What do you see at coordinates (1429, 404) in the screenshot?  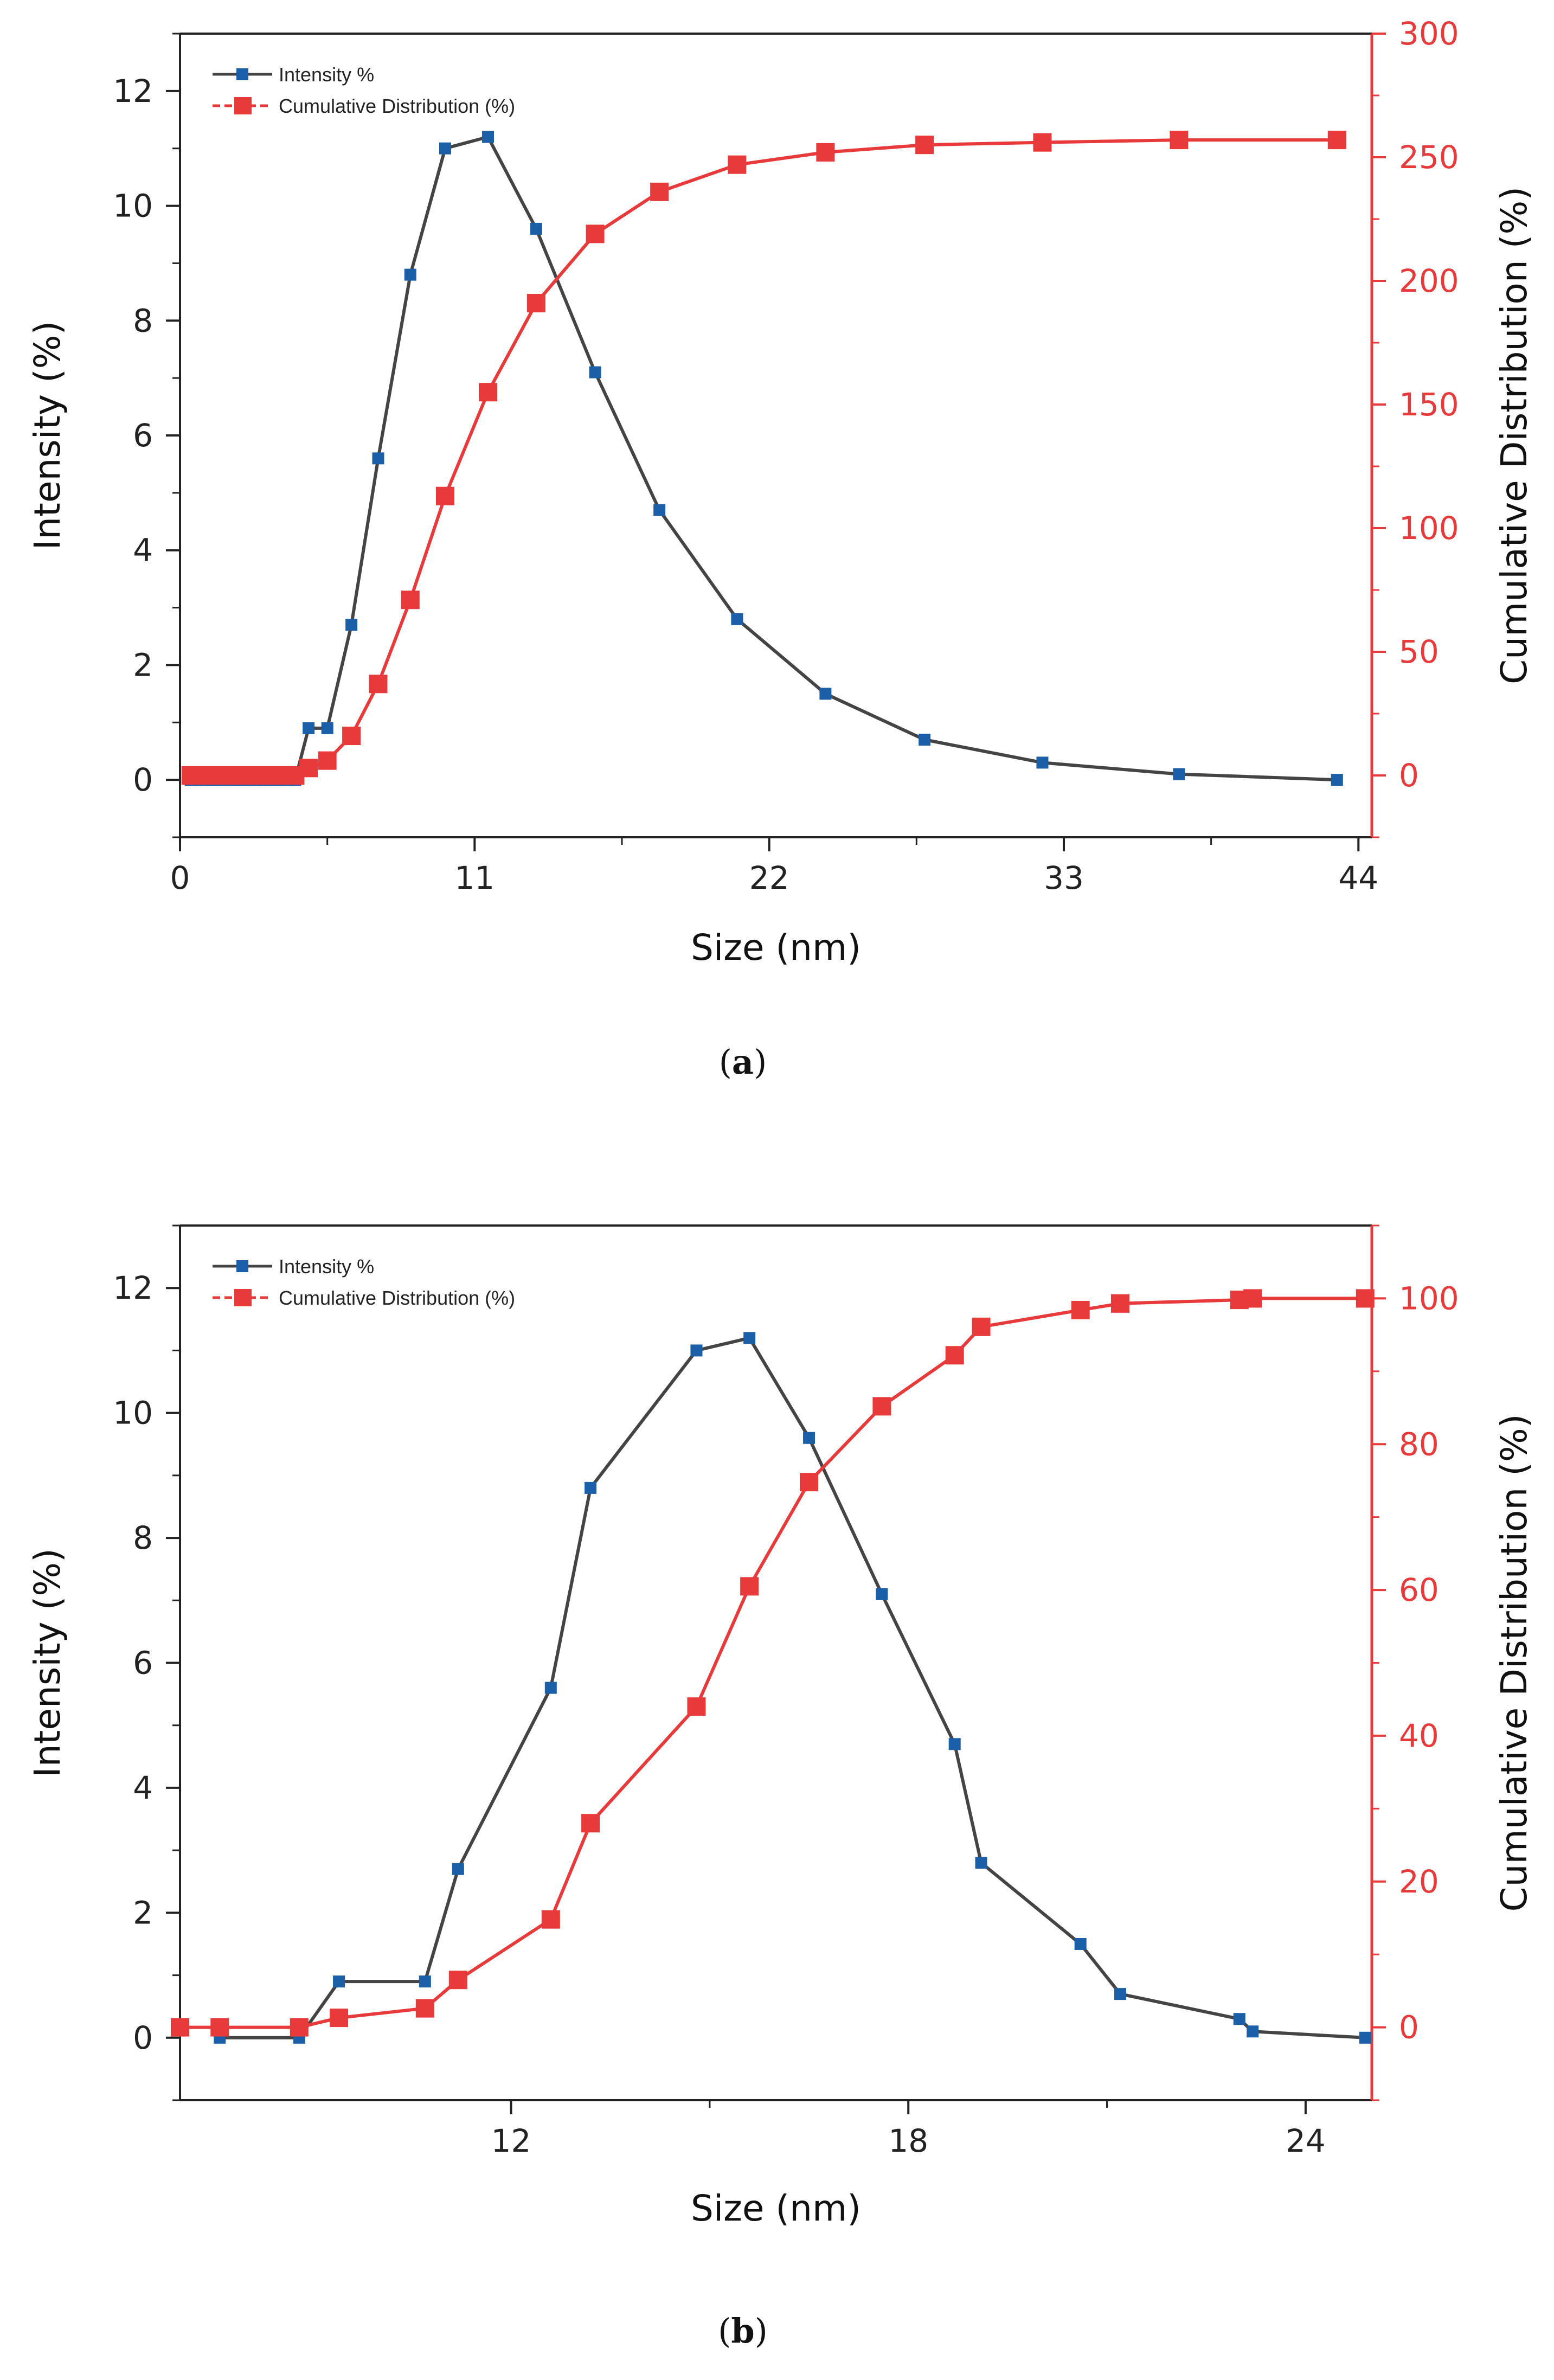 I see `y2-tick-label: 150` at bounding box center [1429, 404].